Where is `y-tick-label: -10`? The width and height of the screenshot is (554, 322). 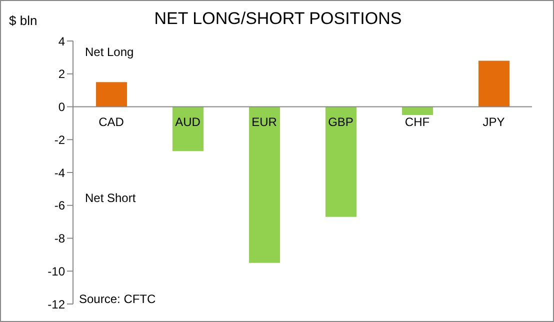 y-tick-label: -10 is located at coordinates (57, 271).